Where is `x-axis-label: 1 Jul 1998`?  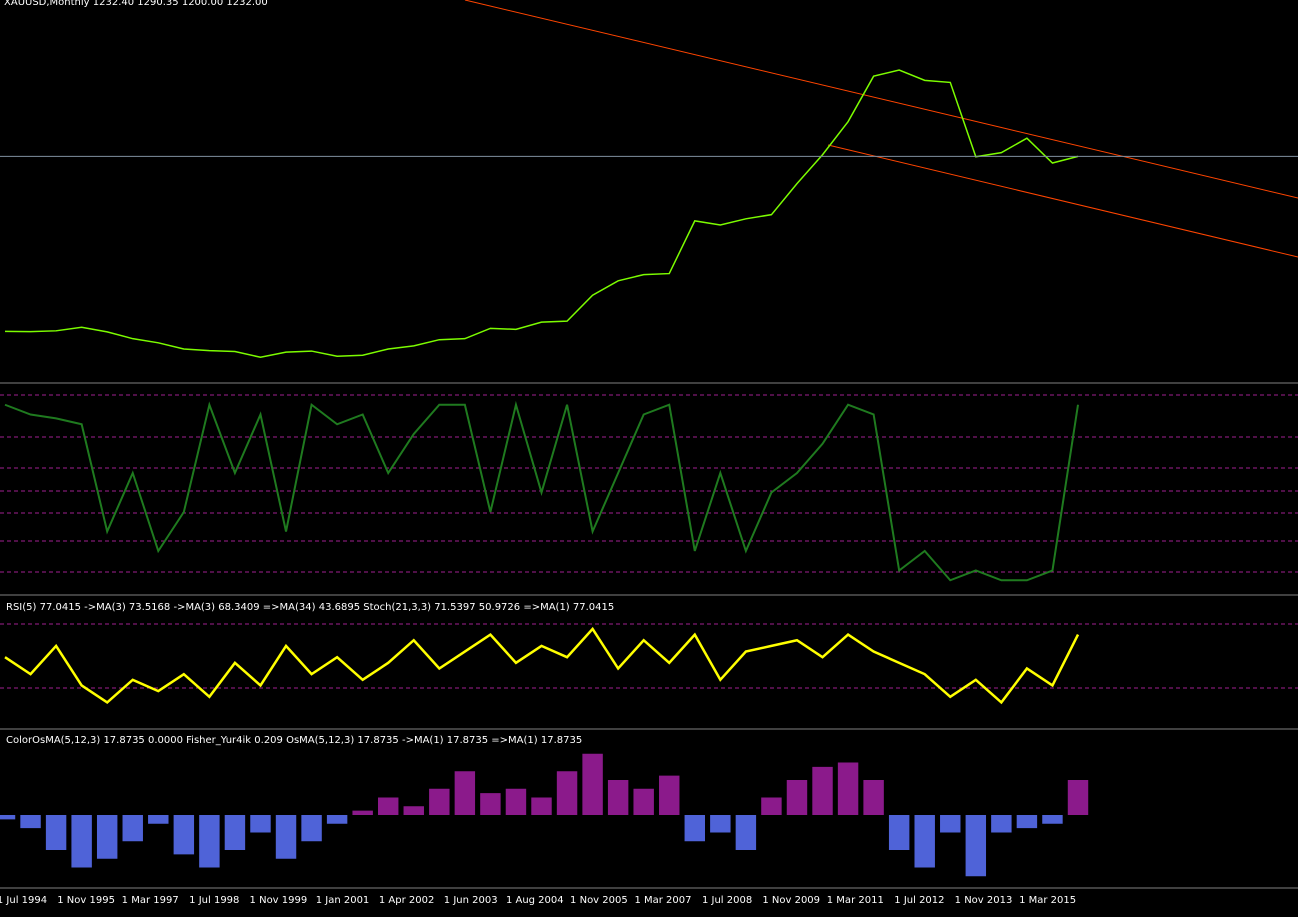 x-axis-label: 1 Jul 1998 is located at coordinates (214, 900).